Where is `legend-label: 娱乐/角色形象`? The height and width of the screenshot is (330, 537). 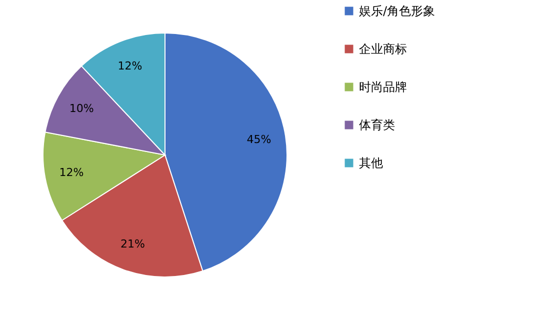 legend-label: 娱乐/角色形象 is located at coordinates (397, 11).